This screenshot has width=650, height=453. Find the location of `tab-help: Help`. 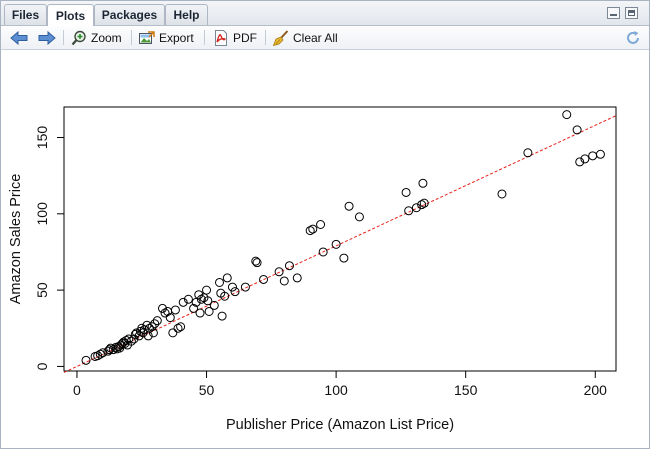

tab-help: Help is located at coordinates (186, 14).